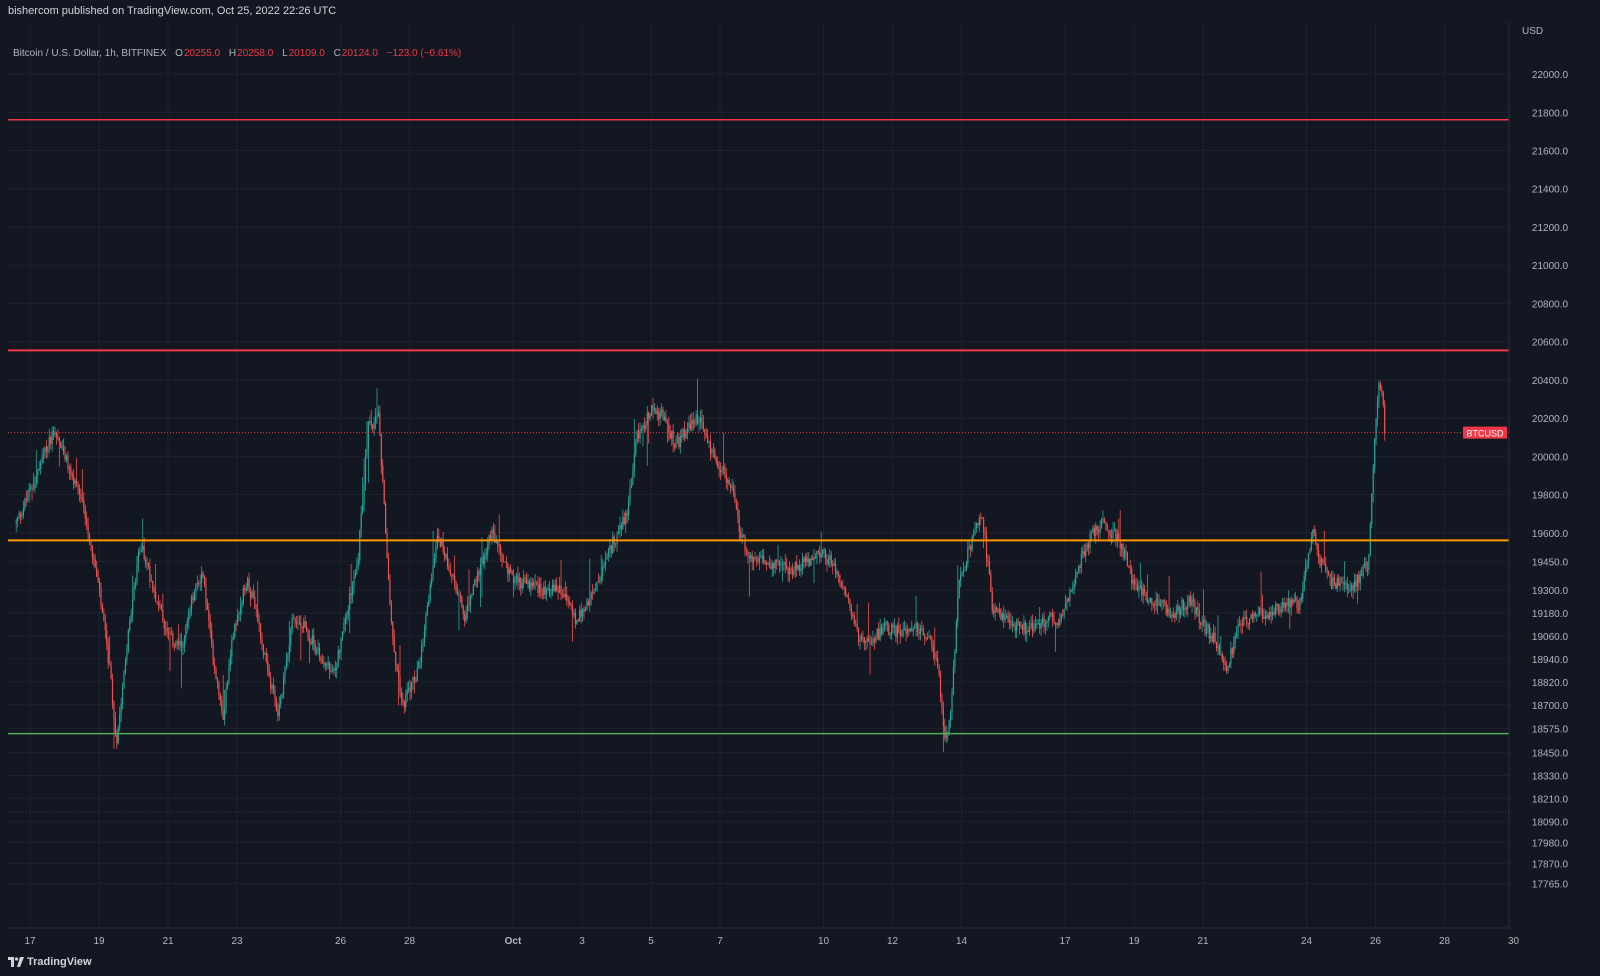 The image size is (1600, 976). What do you see at coordinates (1550, 496) in the screenshot?
I see `price-tick-label: 19800.0` at bounding box center [1550, 496].